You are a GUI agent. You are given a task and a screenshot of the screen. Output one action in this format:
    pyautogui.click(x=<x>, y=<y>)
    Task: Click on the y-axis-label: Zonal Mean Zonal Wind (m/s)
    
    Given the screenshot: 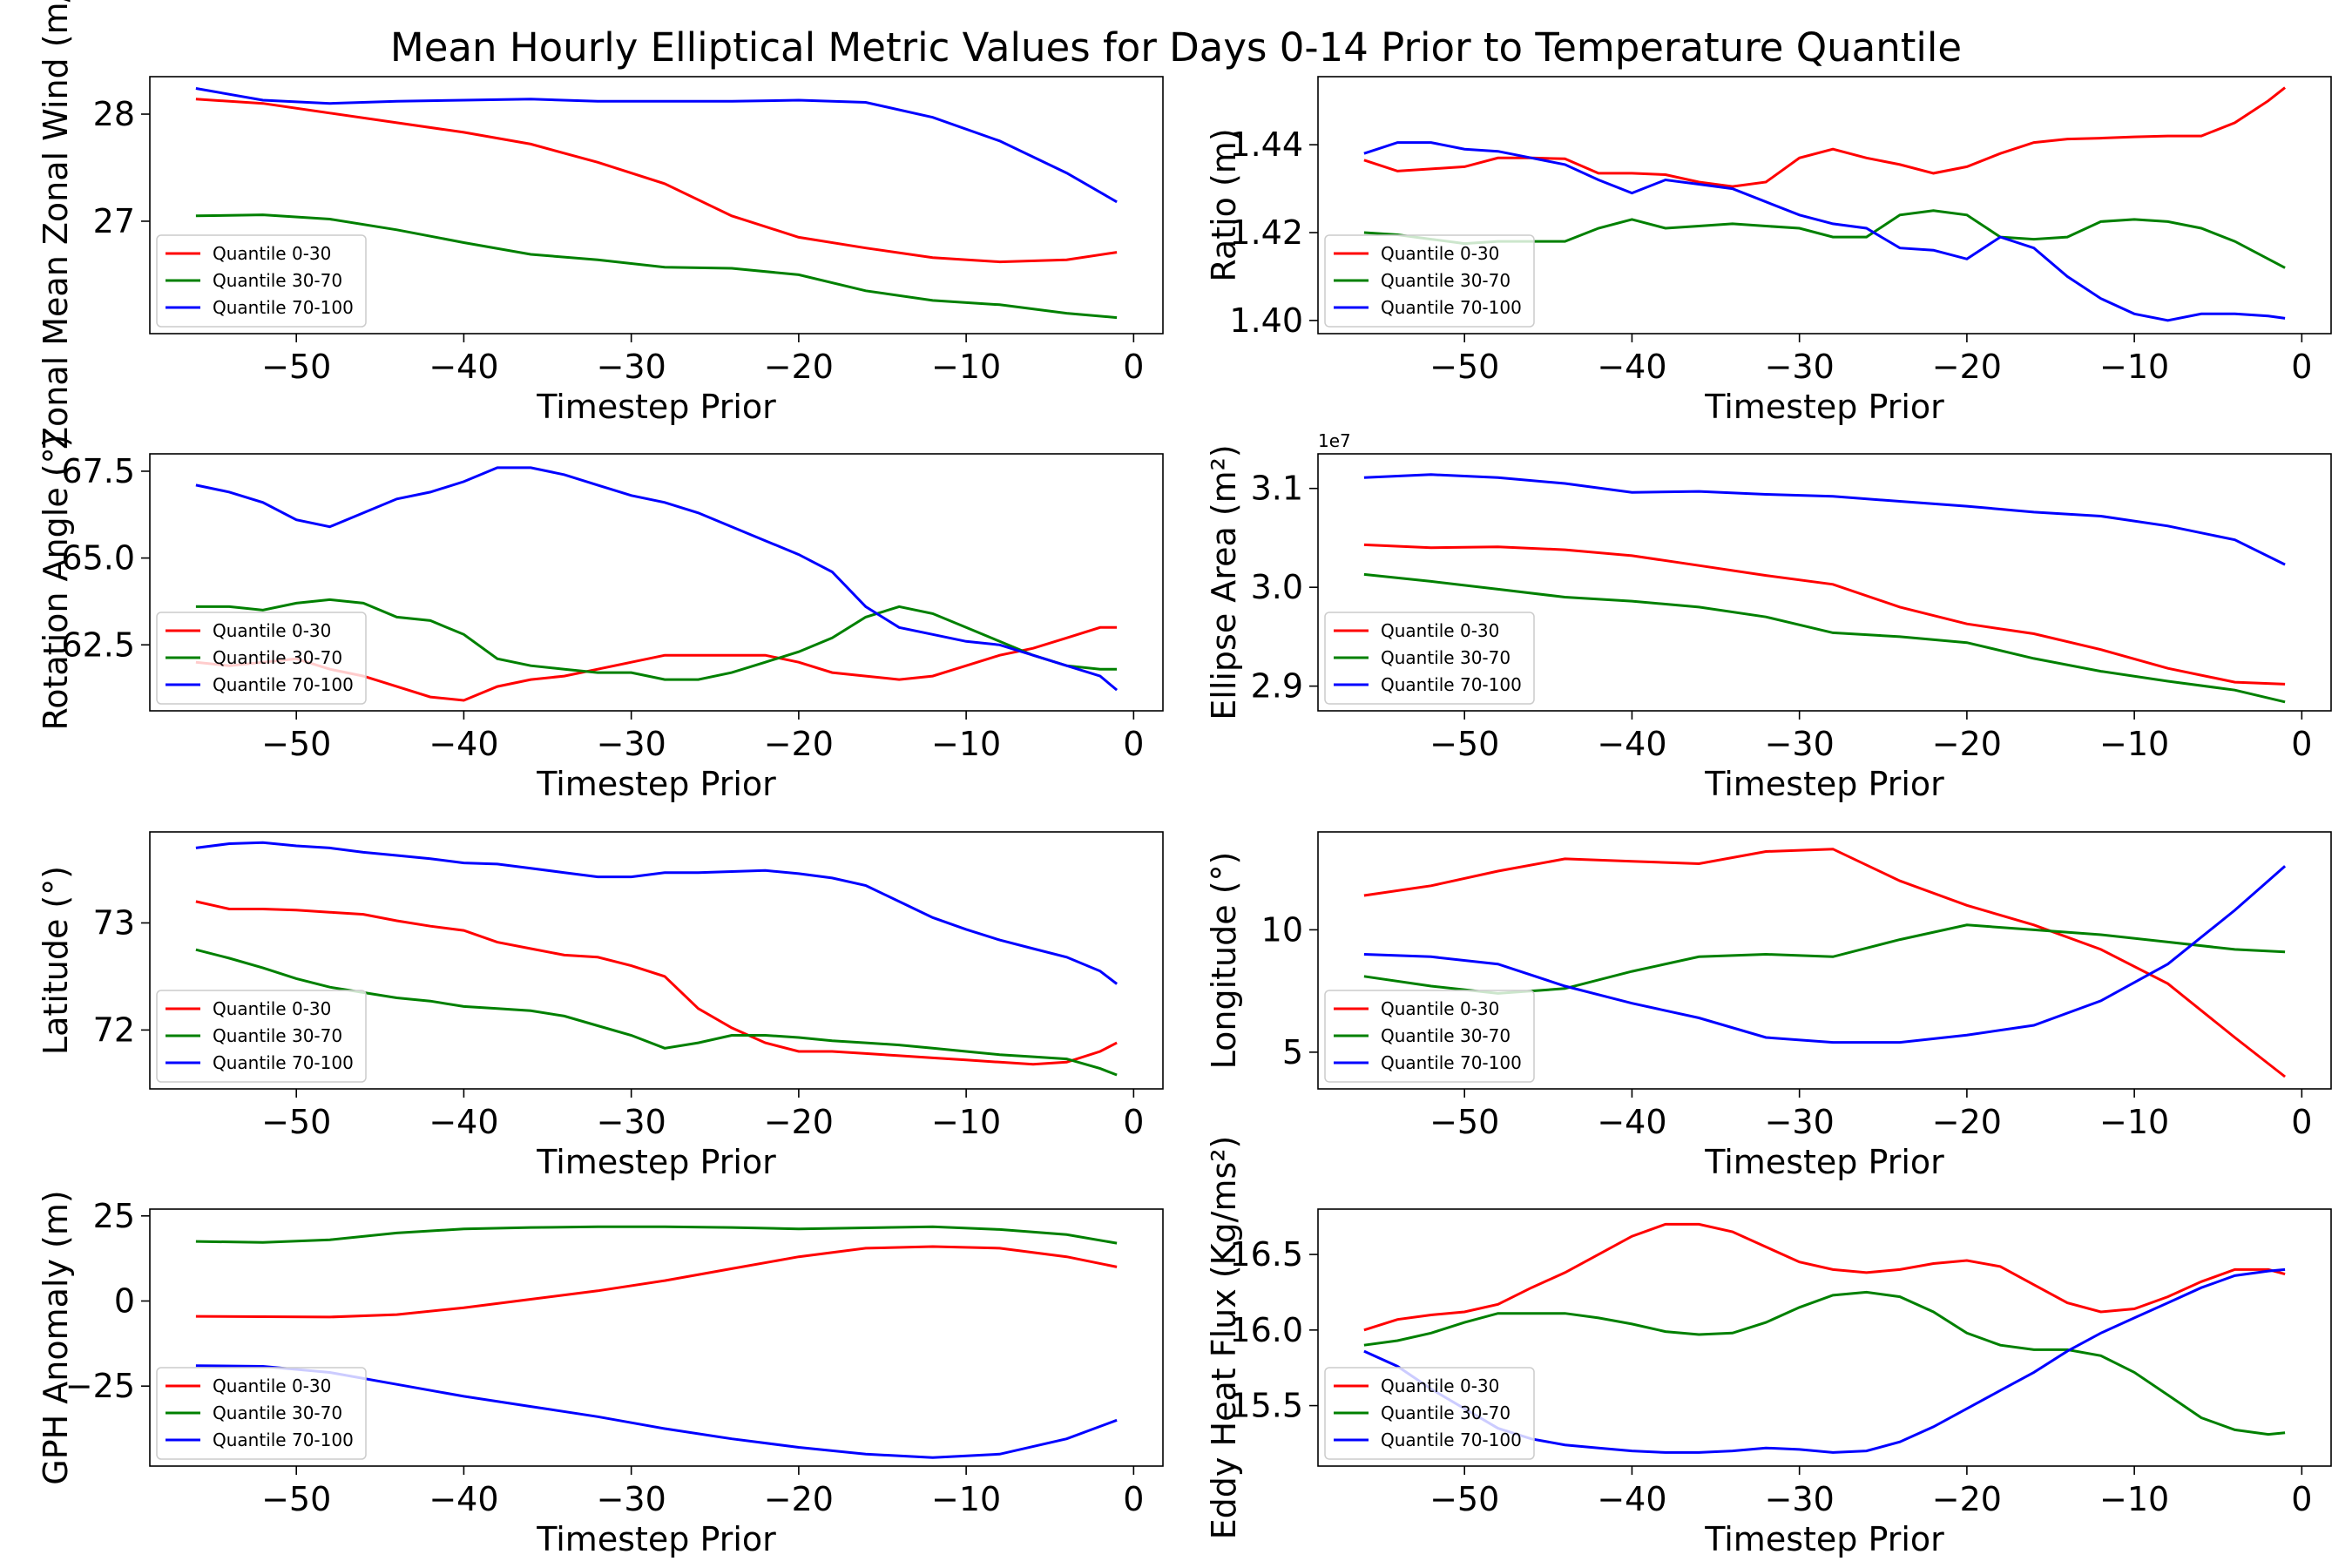 What is the action you would take?
    pyautogui.click(x=56, y=225)
    